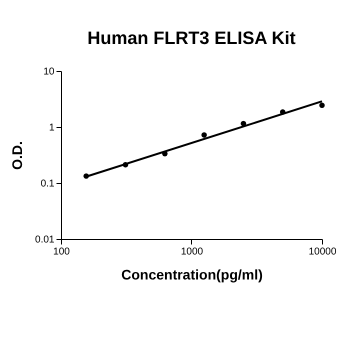 Image resolution: width=350 pixels, height=350 pixels. Describe the element at coordinates (45, 240) in the screenshot. I see `y-tick-label: 0.01` at that location.